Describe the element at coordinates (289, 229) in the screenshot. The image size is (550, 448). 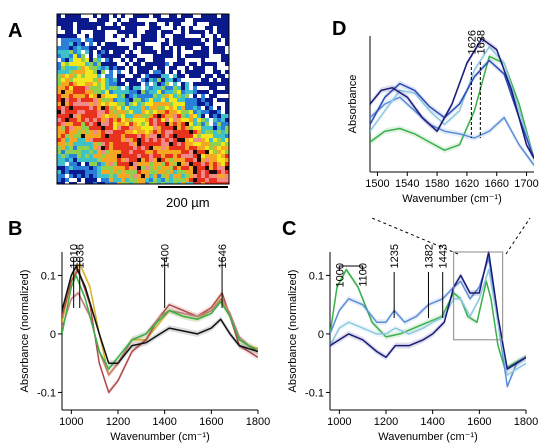
I see `panel-c-letter: C` at that location.